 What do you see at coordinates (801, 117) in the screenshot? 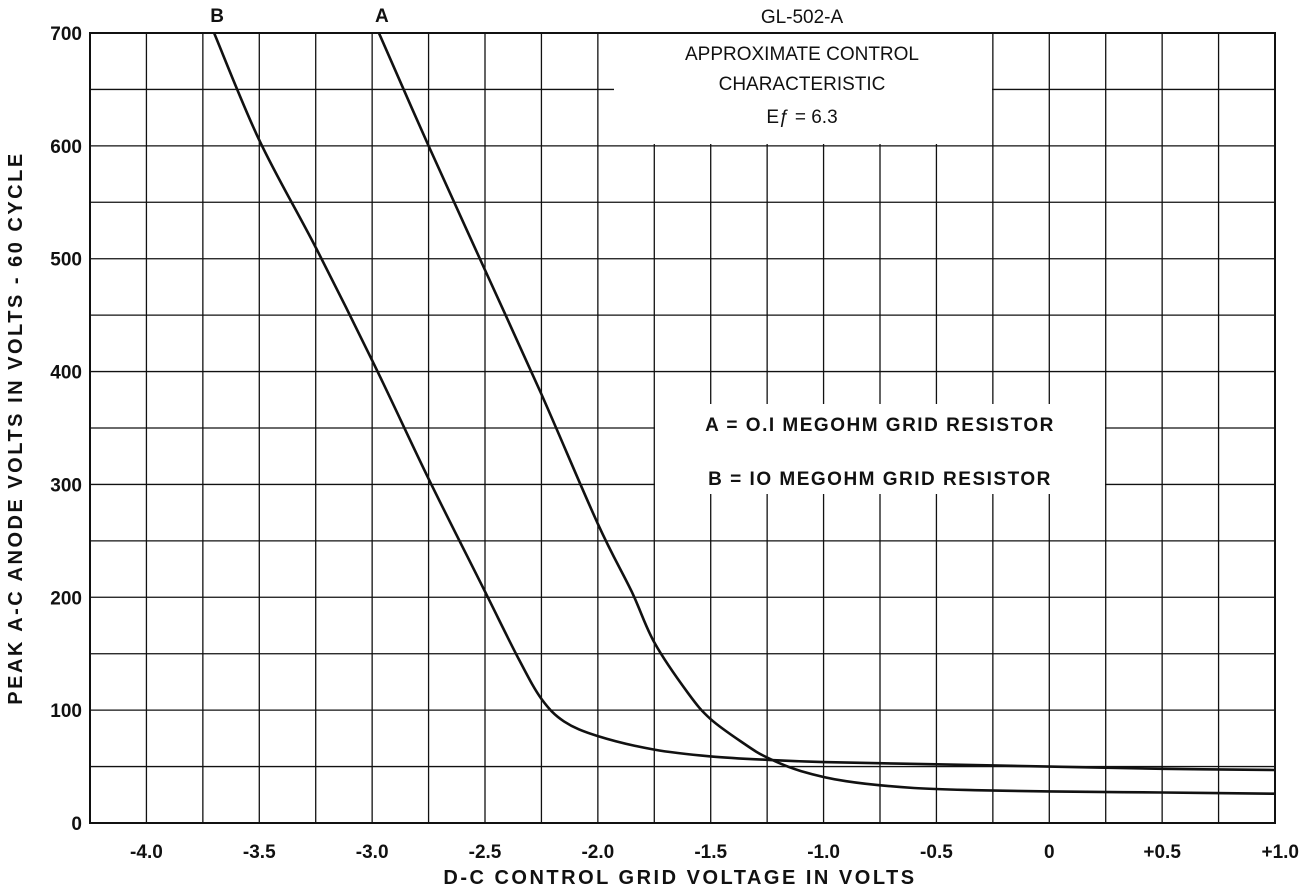
I see `title-line-4: Eƒ = 6.3` at bounding box center [801, 117].